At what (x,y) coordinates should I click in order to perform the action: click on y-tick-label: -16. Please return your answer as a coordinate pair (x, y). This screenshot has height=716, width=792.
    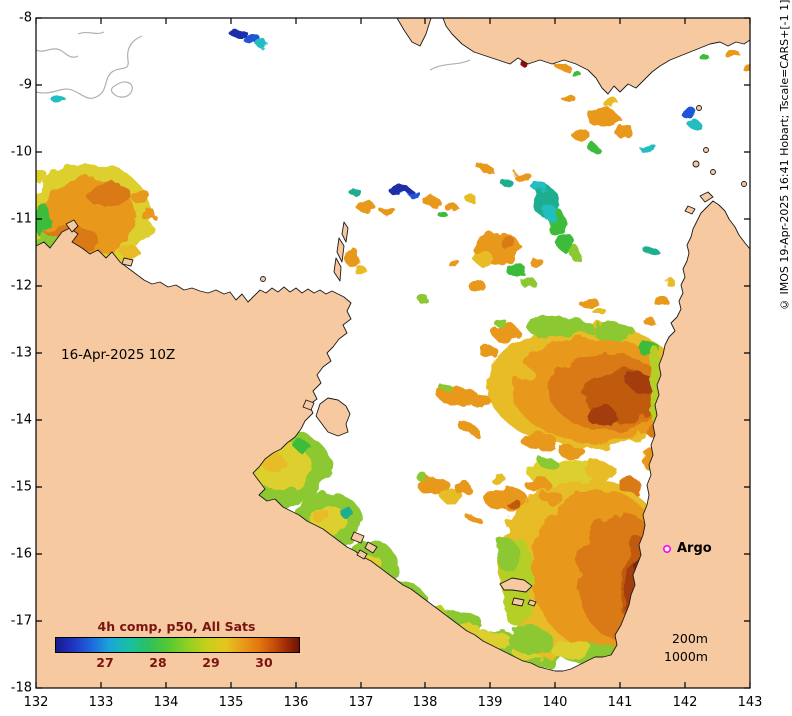
    Looking at the image, I should click on (21, 554).